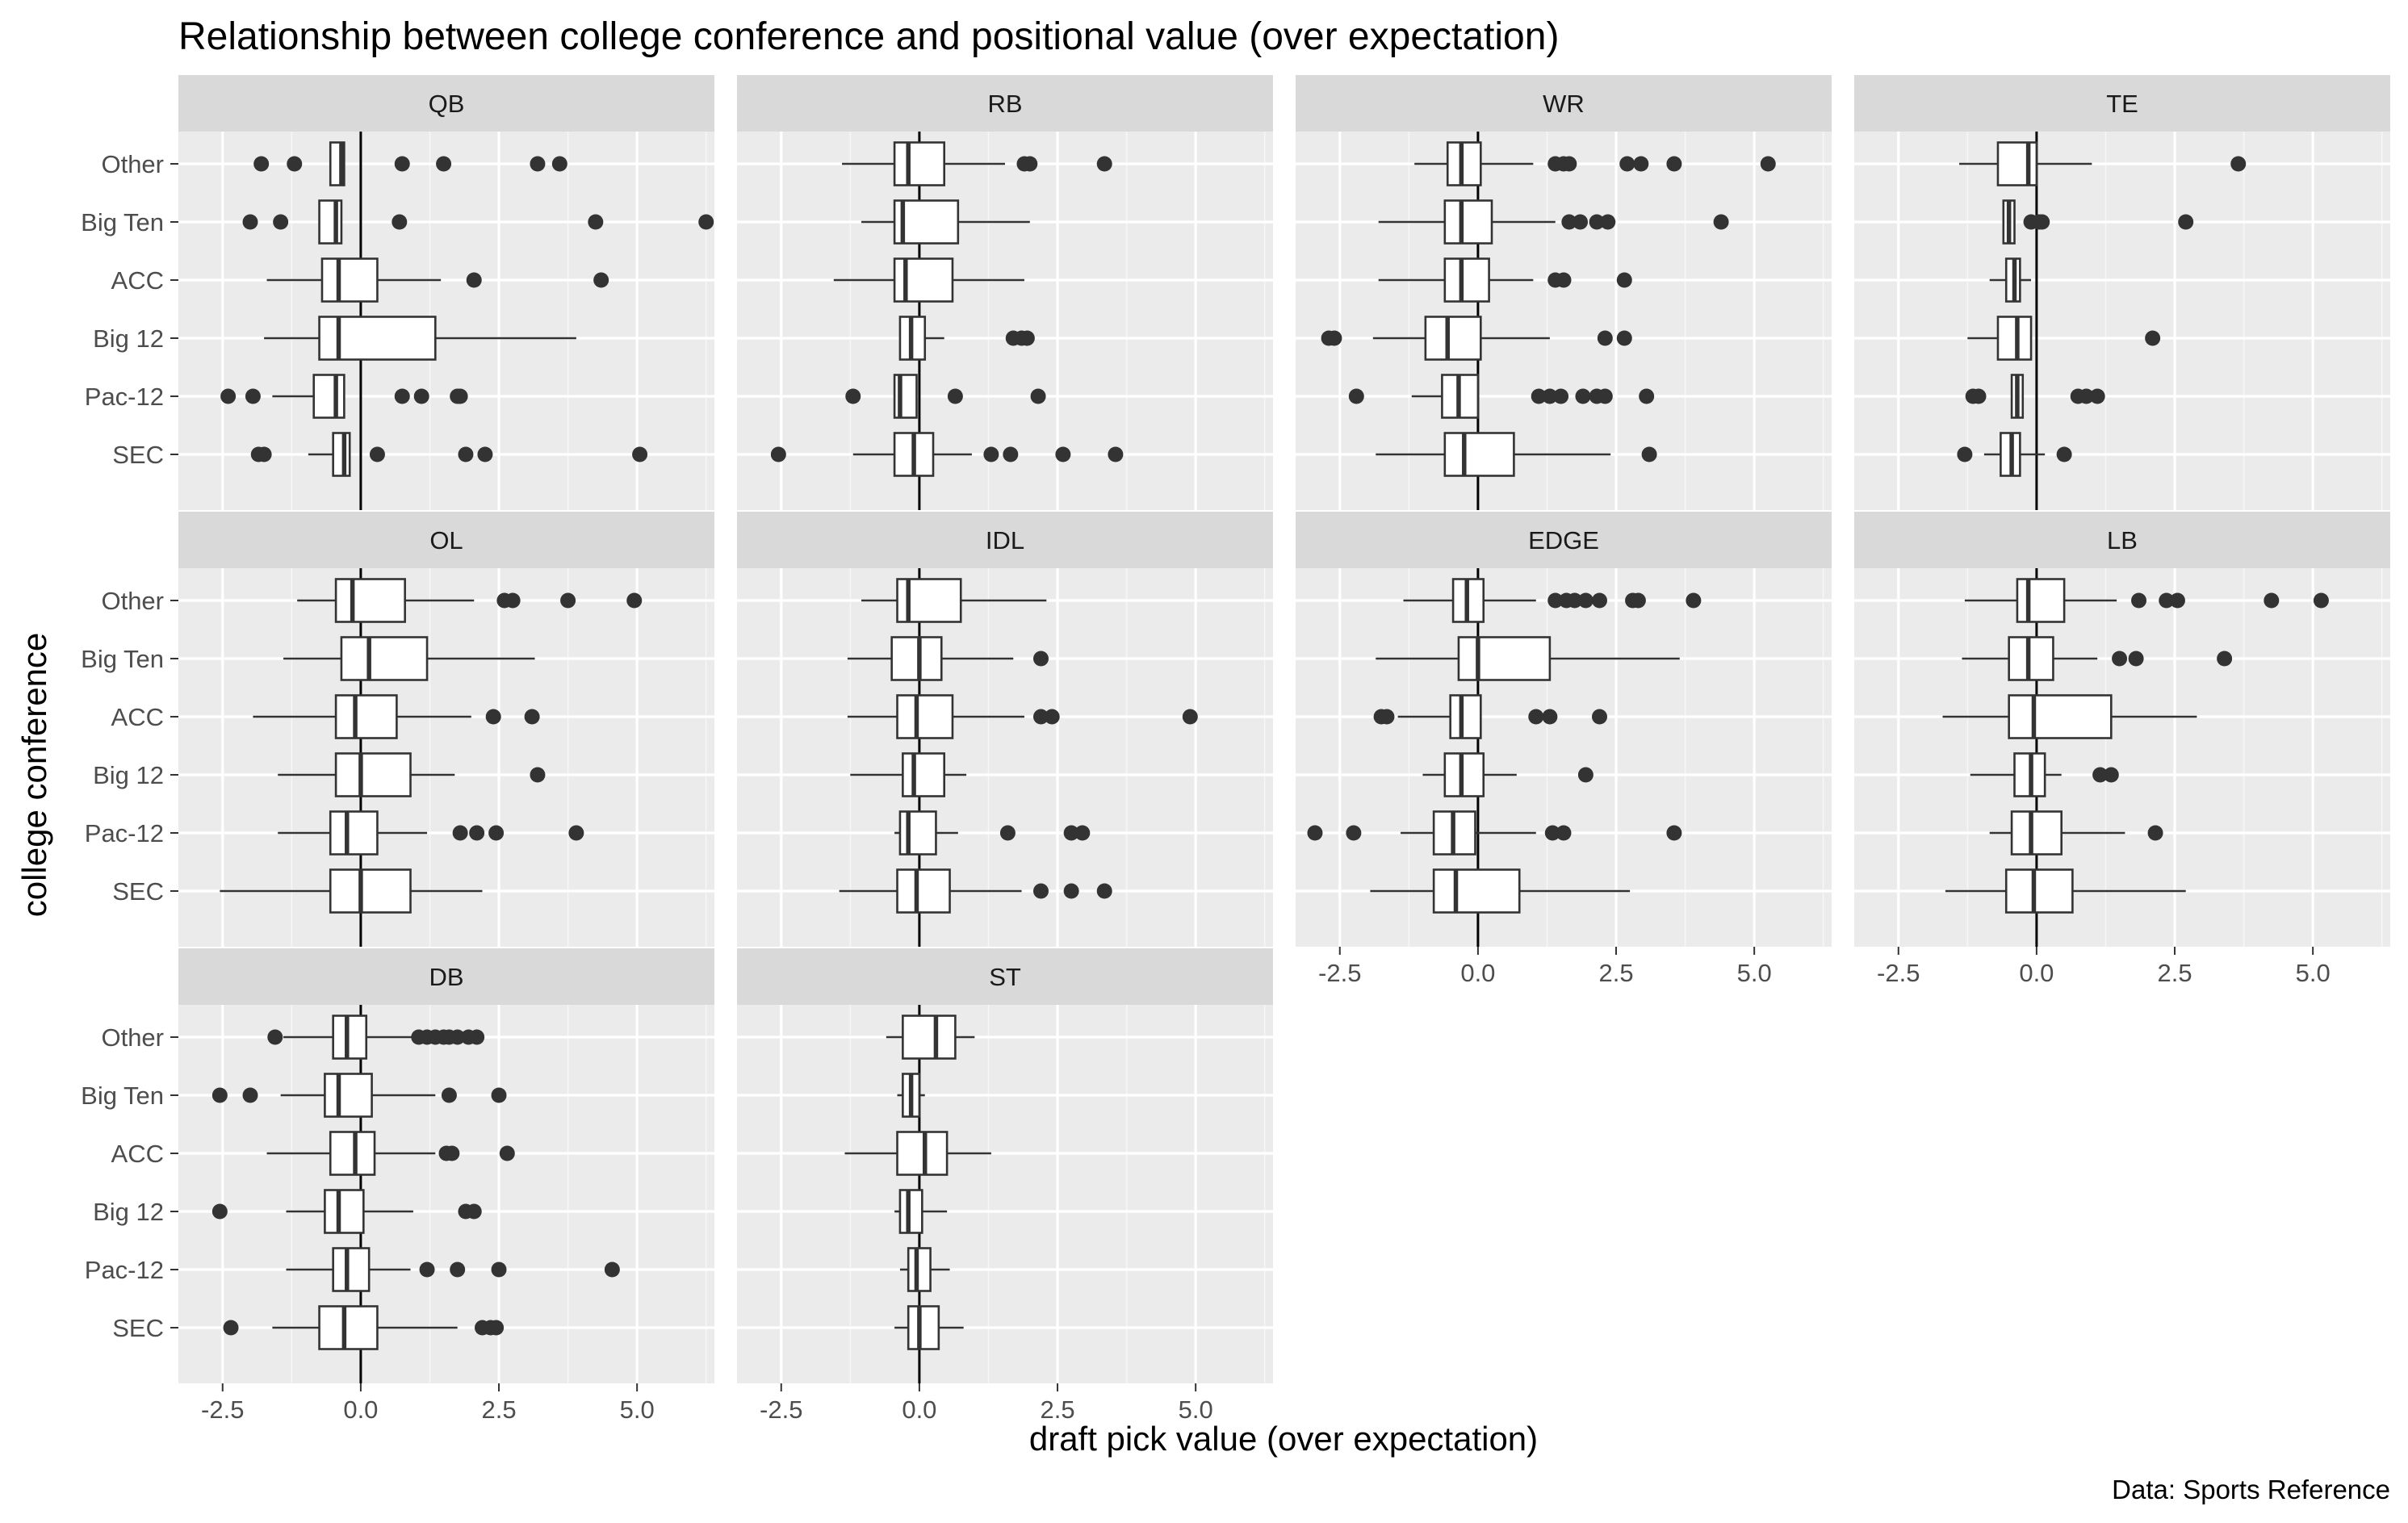 This screenshot has width=2408, height=1523. What do you see at coordinates (447, 104) in the screenshot?
I see `facet-strip-label: QB` at bounding box center [447, 104].